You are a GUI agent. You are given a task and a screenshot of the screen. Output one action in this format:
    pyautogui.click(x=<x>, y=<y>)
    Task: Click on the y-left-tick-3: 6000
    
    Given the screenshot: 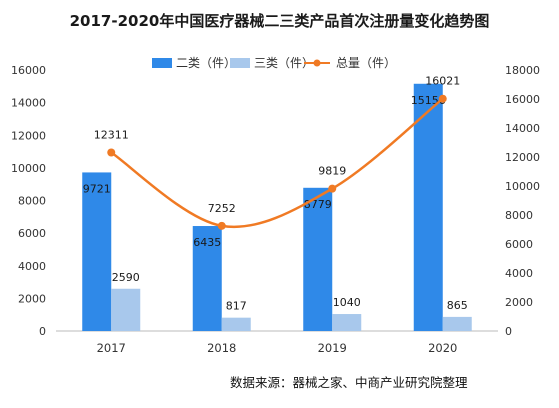 What is the action you would take?
    pyautogui.click(x=32, y=233)
    